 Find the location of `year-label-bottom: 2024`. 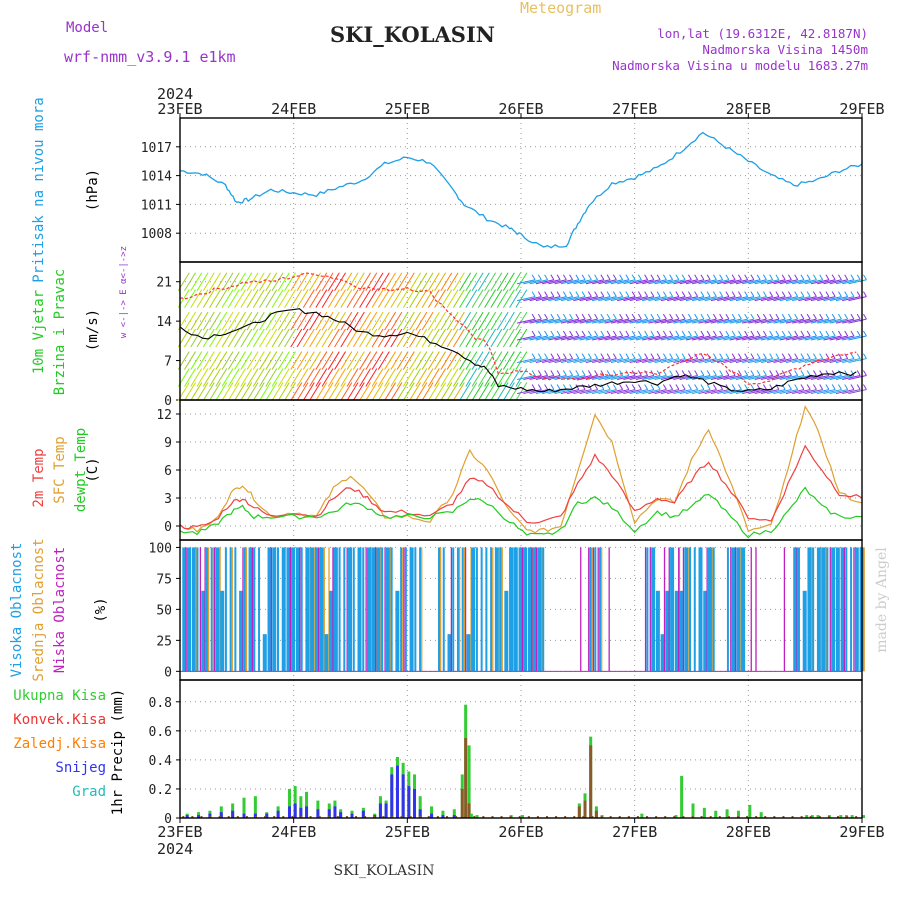

year-label-bottom: 2024 is located at coordinates (175, 849).